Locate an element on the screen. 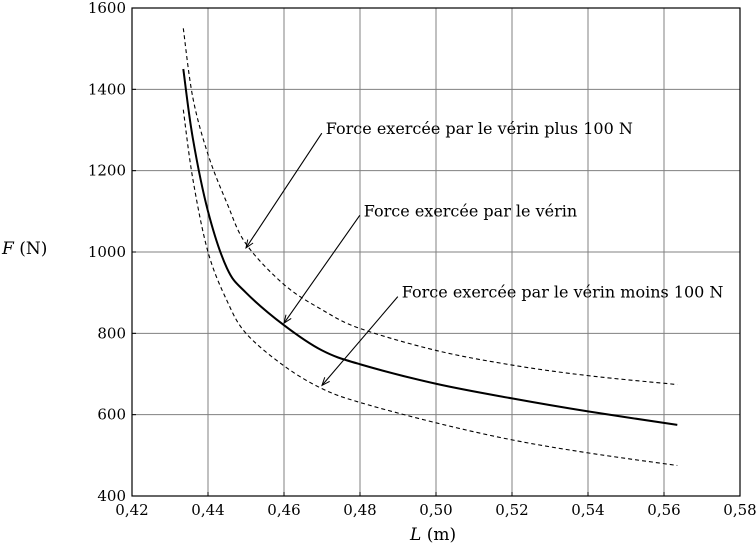 This screenshot has width=756, height=545. x-tick-label: 0,52 is located at coordinates (511, 510).